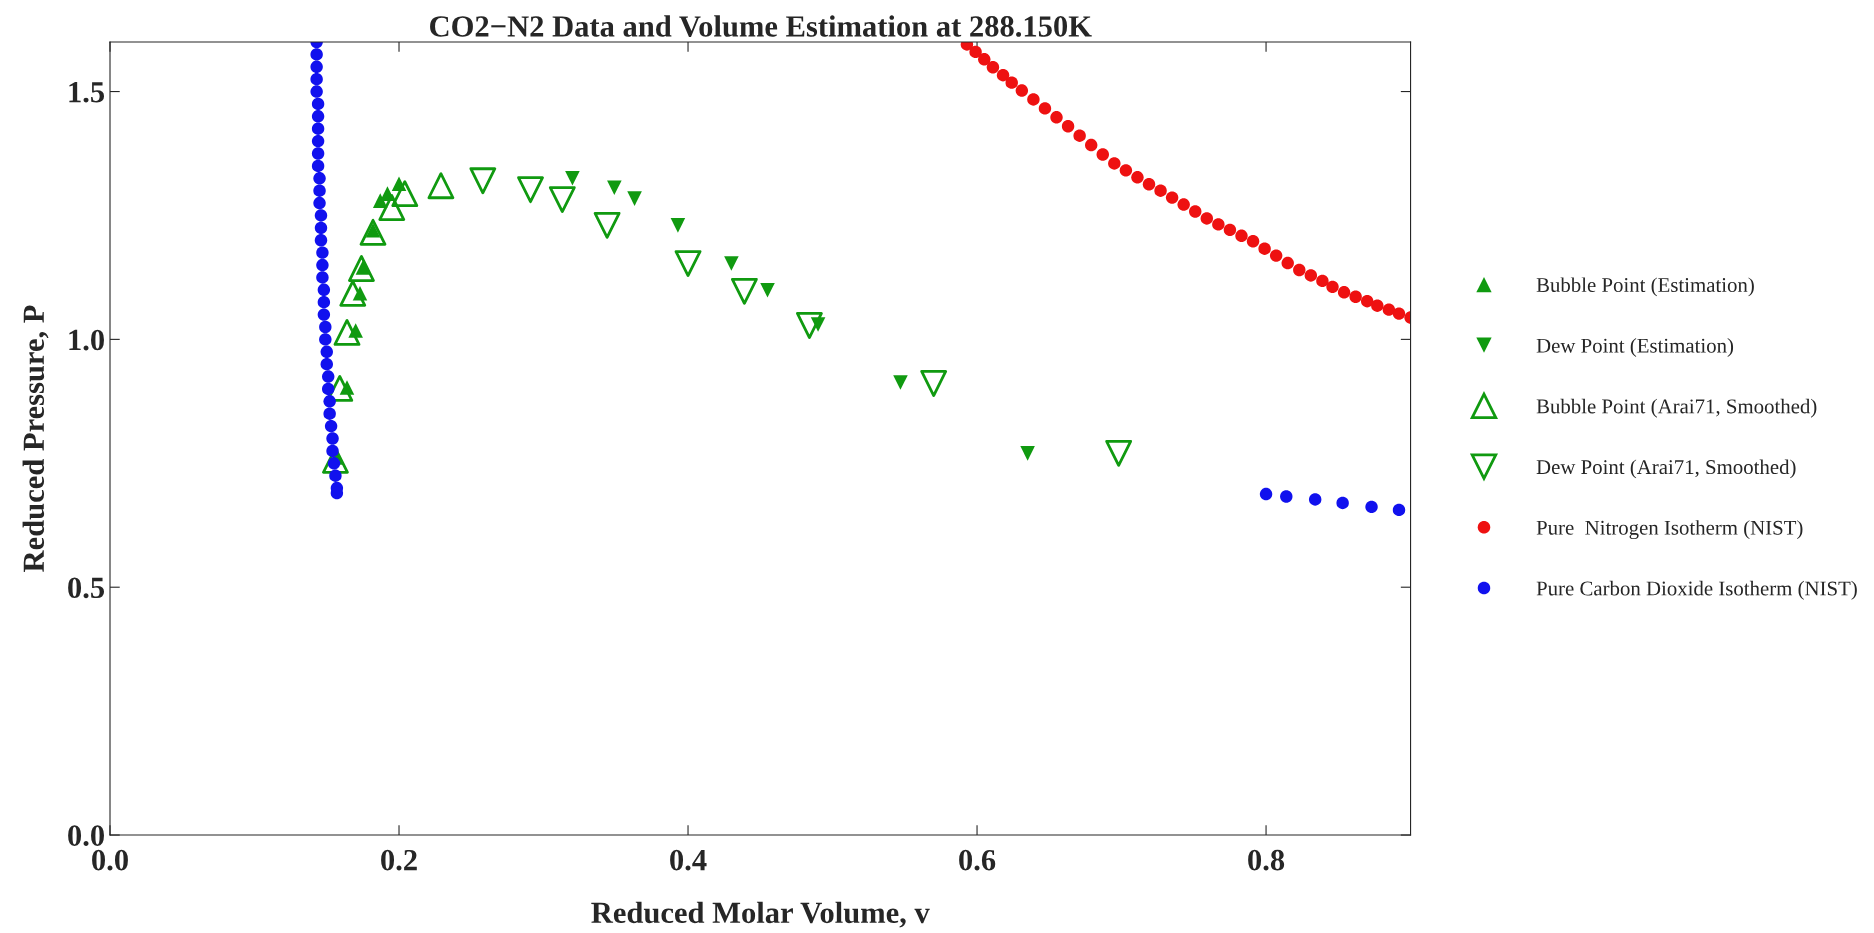 The height and width of the screenshot is (933, 1874). Describe the element at coordinates (977, 860) in the screenshot. I see `x-tick-label: 0.6` at that location.